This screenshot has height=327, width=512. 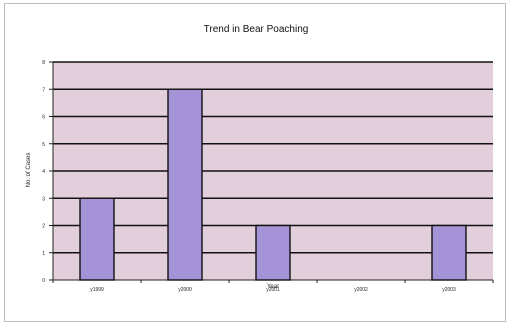 I want to click on x-tick-label: y2002, so click(x=361, y=290).